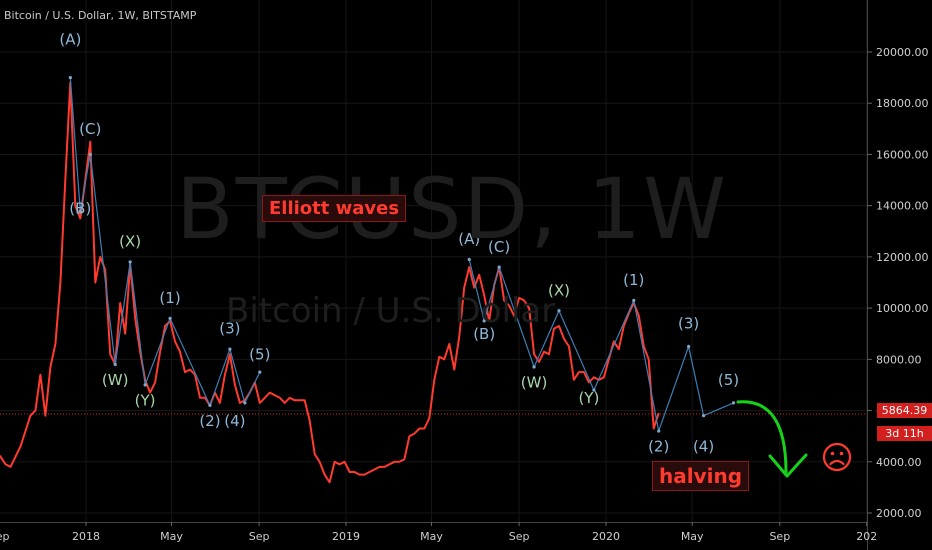 The width and height of the screenshot is (932, 550). What do you see at coordinates (346, 536) in the screenshot?
I see `x-tick-label: 2019` at bounding box center [346, 536].